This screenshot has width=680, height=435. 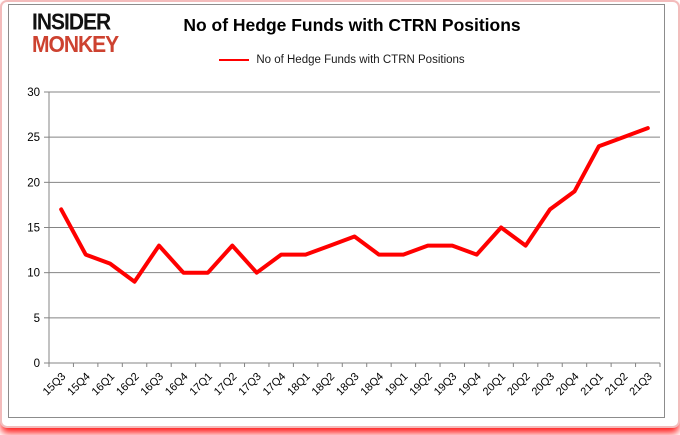 What do you see at coordinates (128, 385) in the screenshot?
I see `x-axis-label: 16Q2` at bounding box center [128, 385].